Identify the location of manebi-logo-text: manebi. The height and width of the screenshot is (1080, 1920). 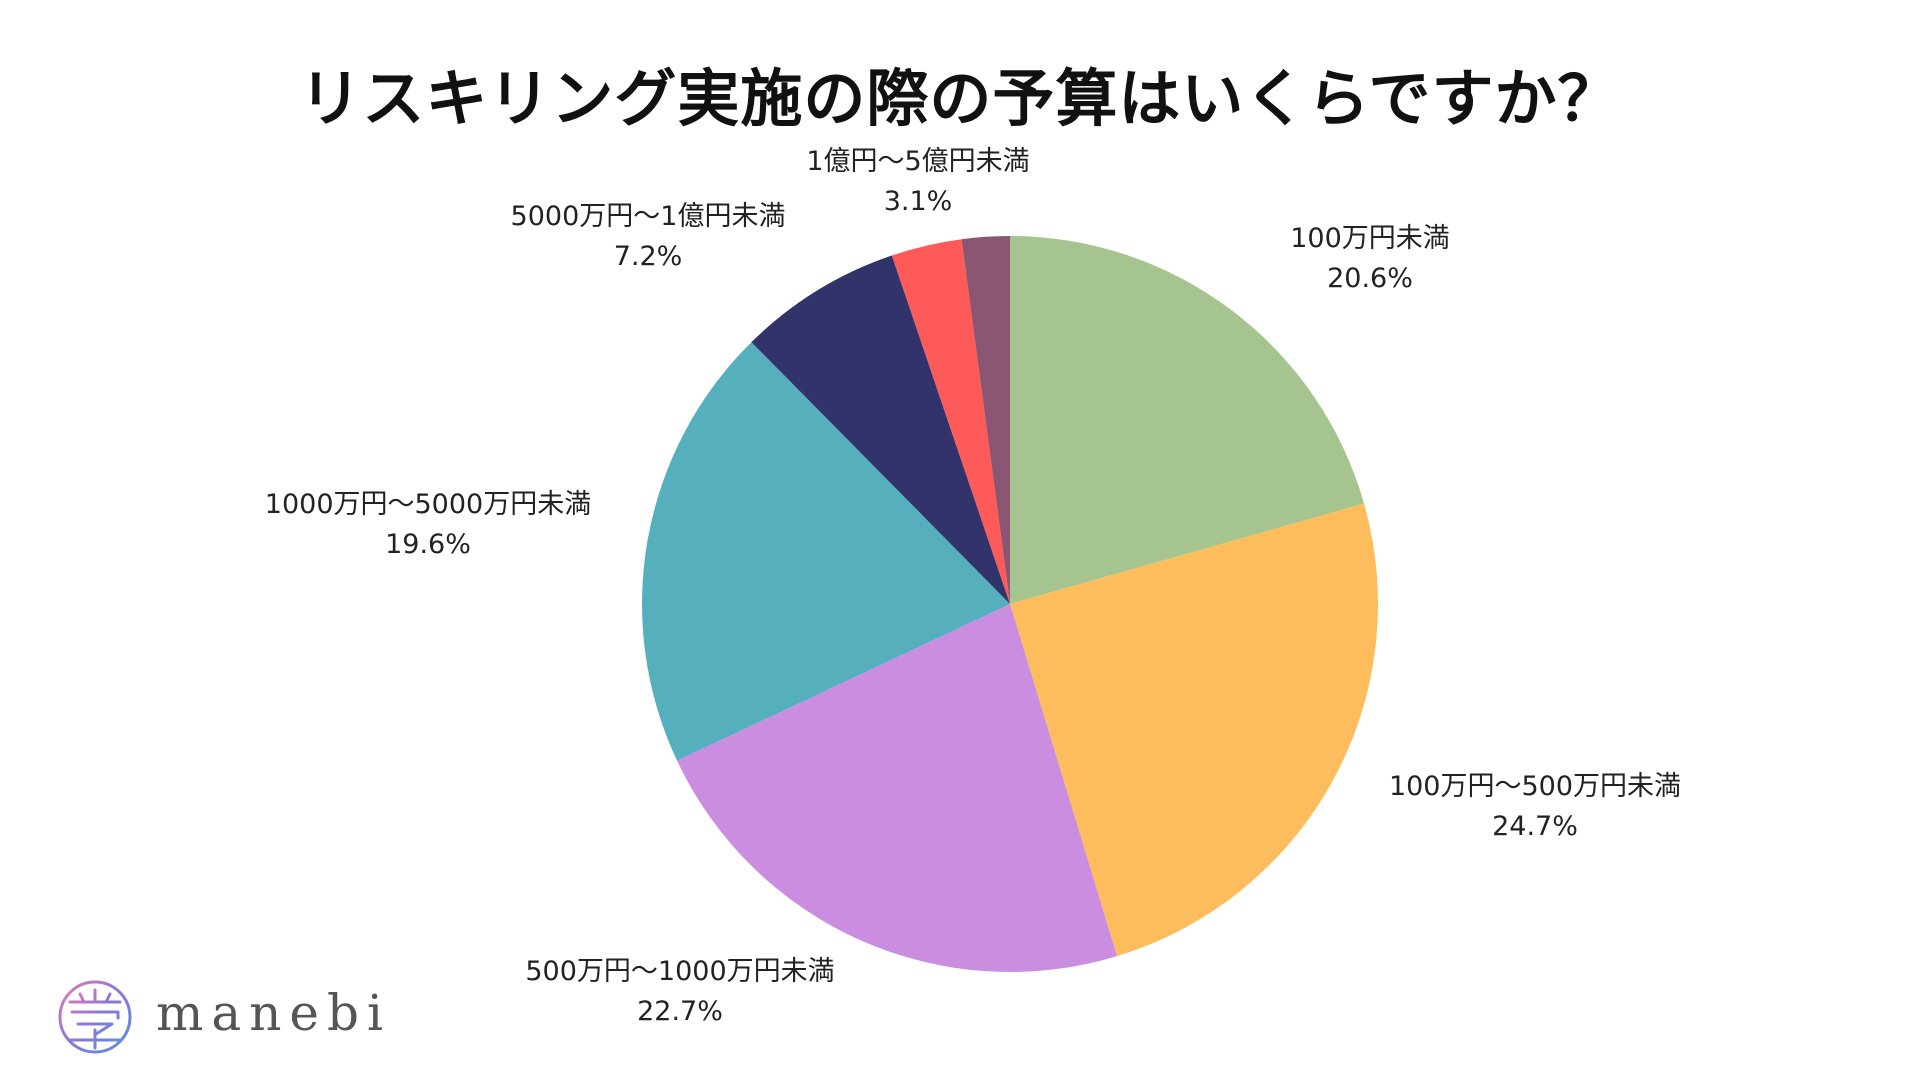
(274, 1013).